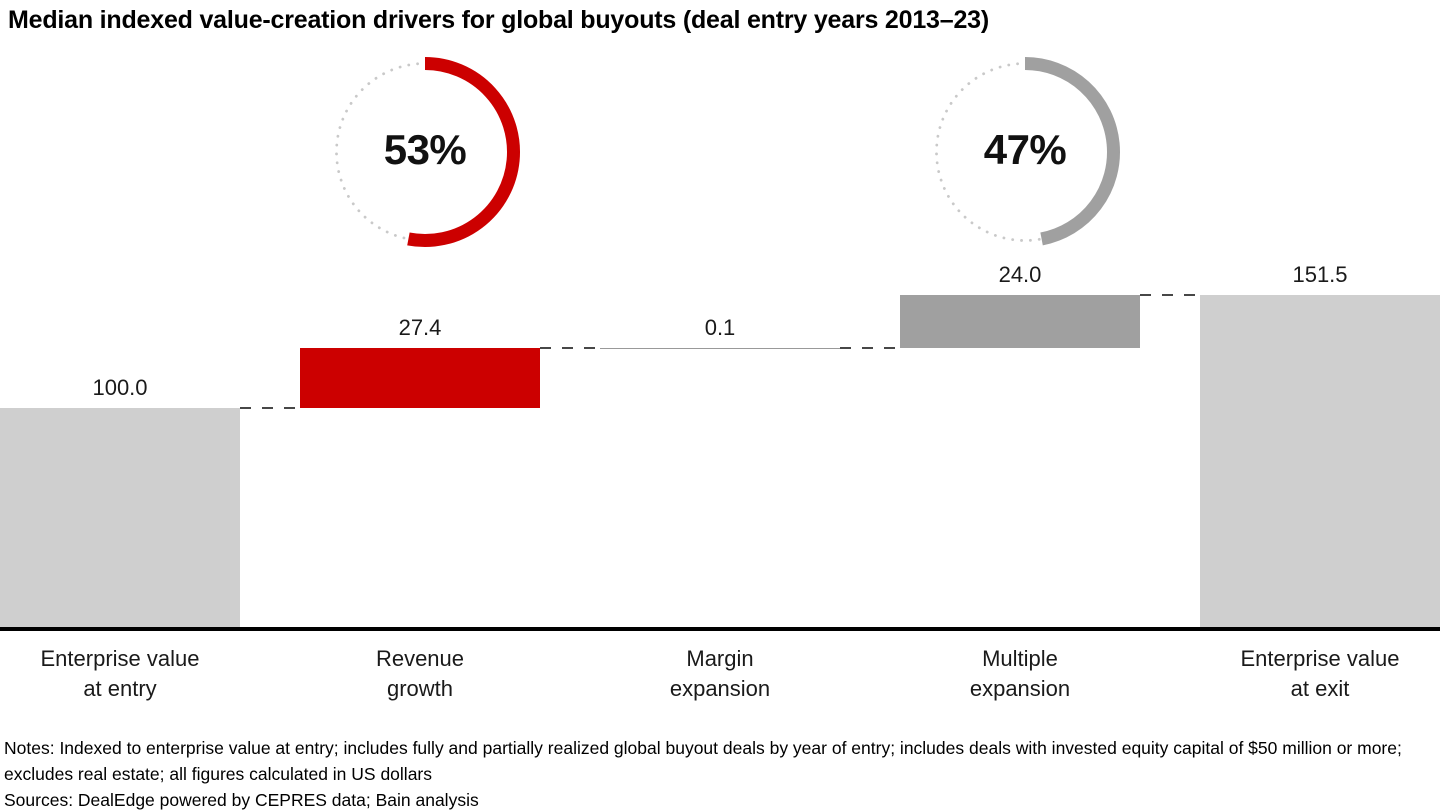  Describe the element at coordinates (1020, 673) in the screenshot. I see `category-label-multiple-expansion: Multiple expansion` at that location.